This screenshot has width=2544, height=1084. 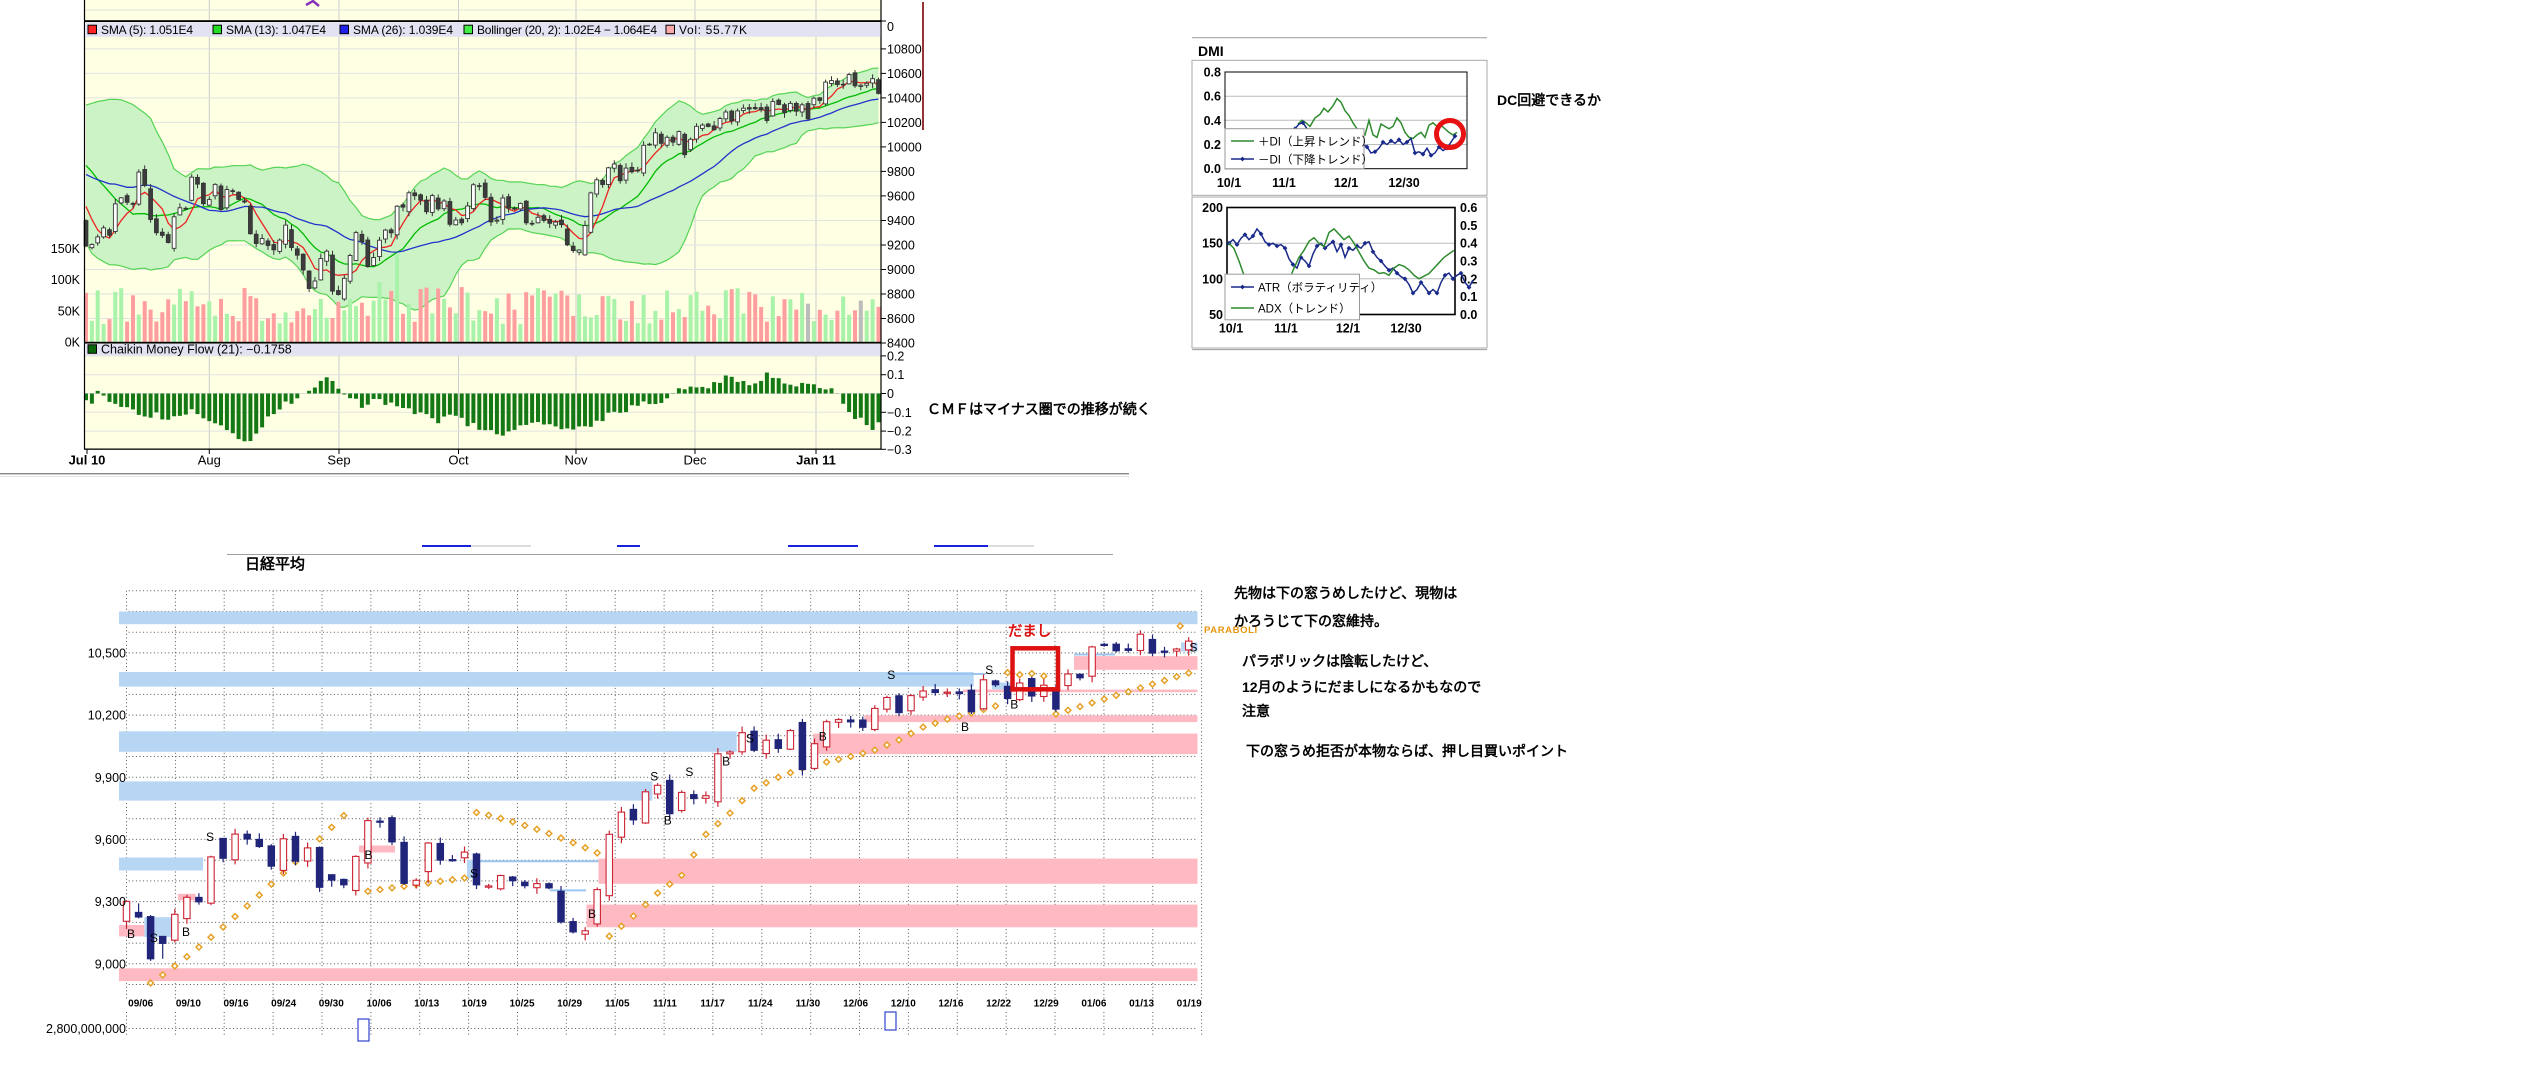 I want to click on svg-text: Sep, so click(x=338, y=460).